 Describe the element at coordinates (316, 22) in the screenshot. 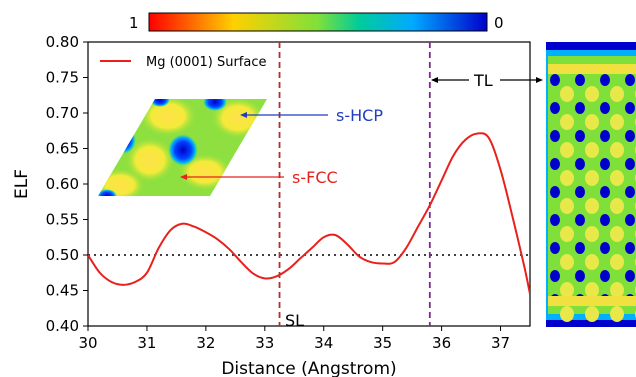

I see `colorbar: 1 0` at that location.